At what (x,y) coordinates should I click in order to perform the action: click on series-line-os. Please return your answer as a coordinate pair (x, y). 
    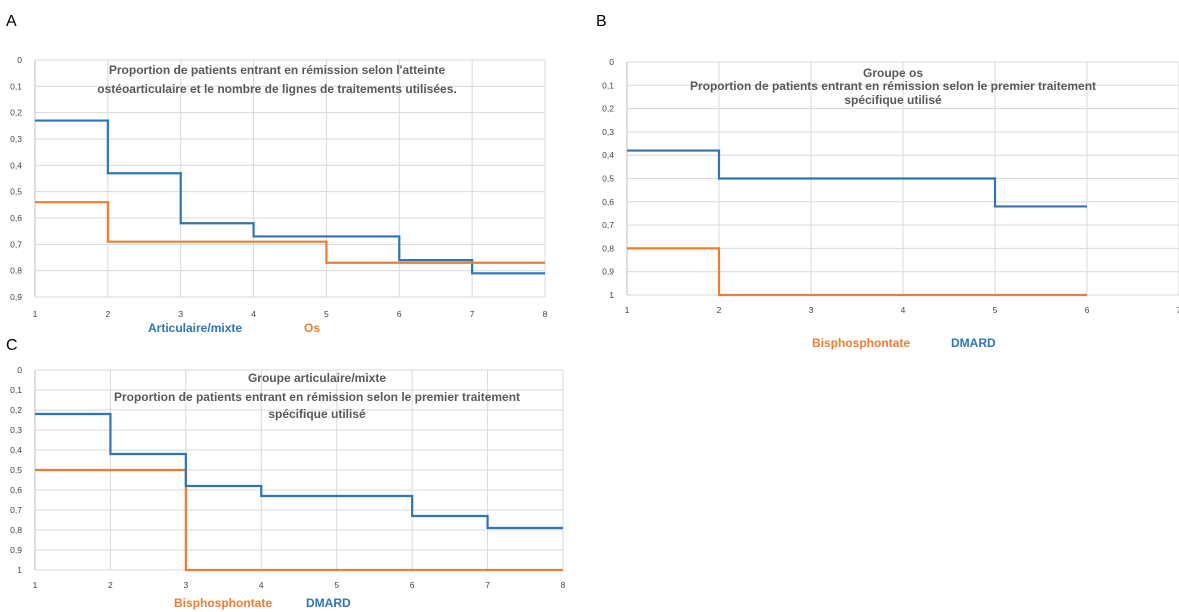
    Looking at the image, I should click on (290, 232).